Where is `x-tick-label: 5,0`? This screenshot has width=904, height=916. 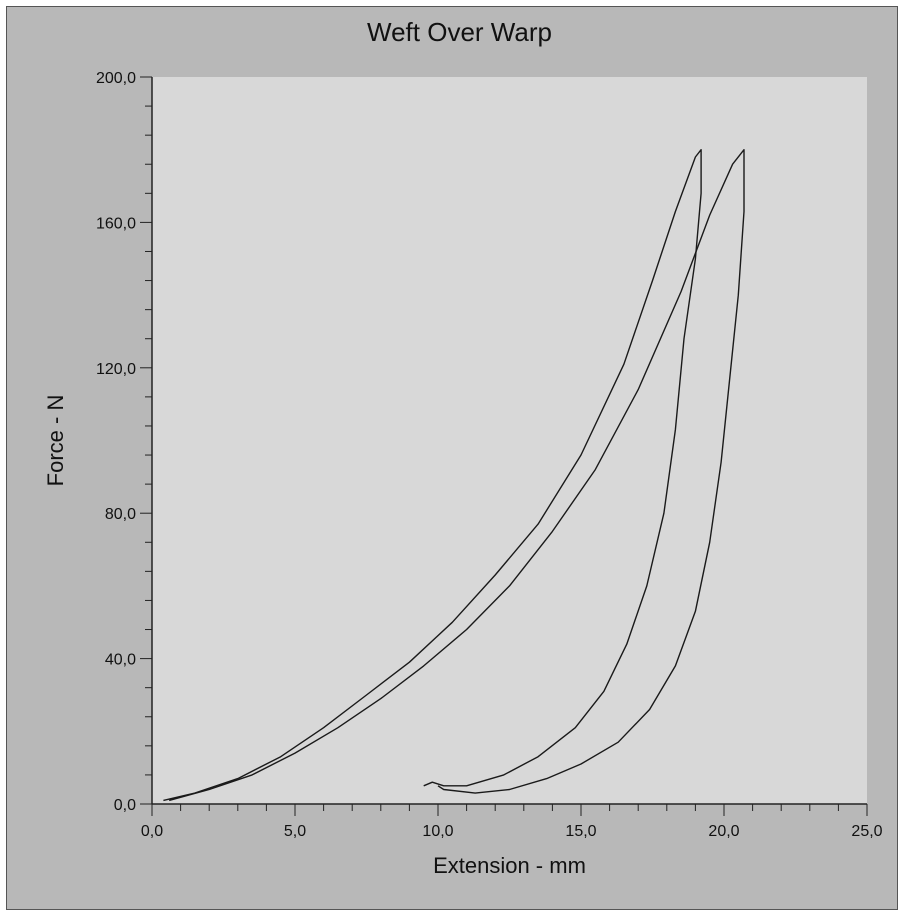
x-tick-label: 5,0 is located at coordinates (295, 831).